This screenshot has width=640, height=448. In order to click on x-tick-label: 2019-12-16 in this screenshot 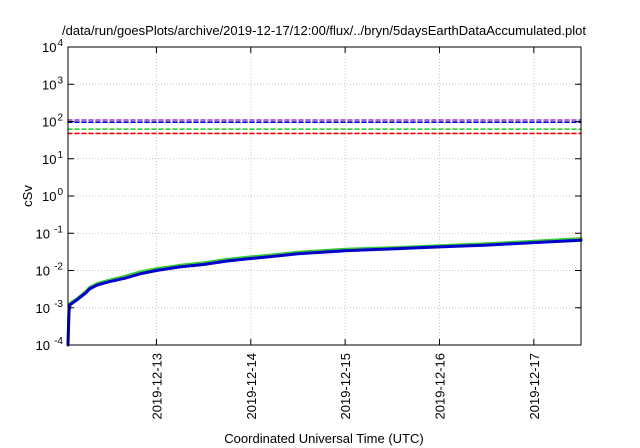, I will do `click(439, 386)`.